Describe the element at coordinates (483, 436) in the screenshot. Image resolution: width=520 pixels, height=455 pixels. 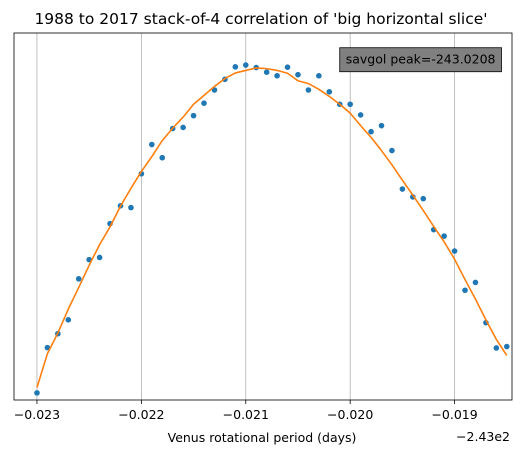
I see `x-axis-offset-label: −2.43e2` at that location.